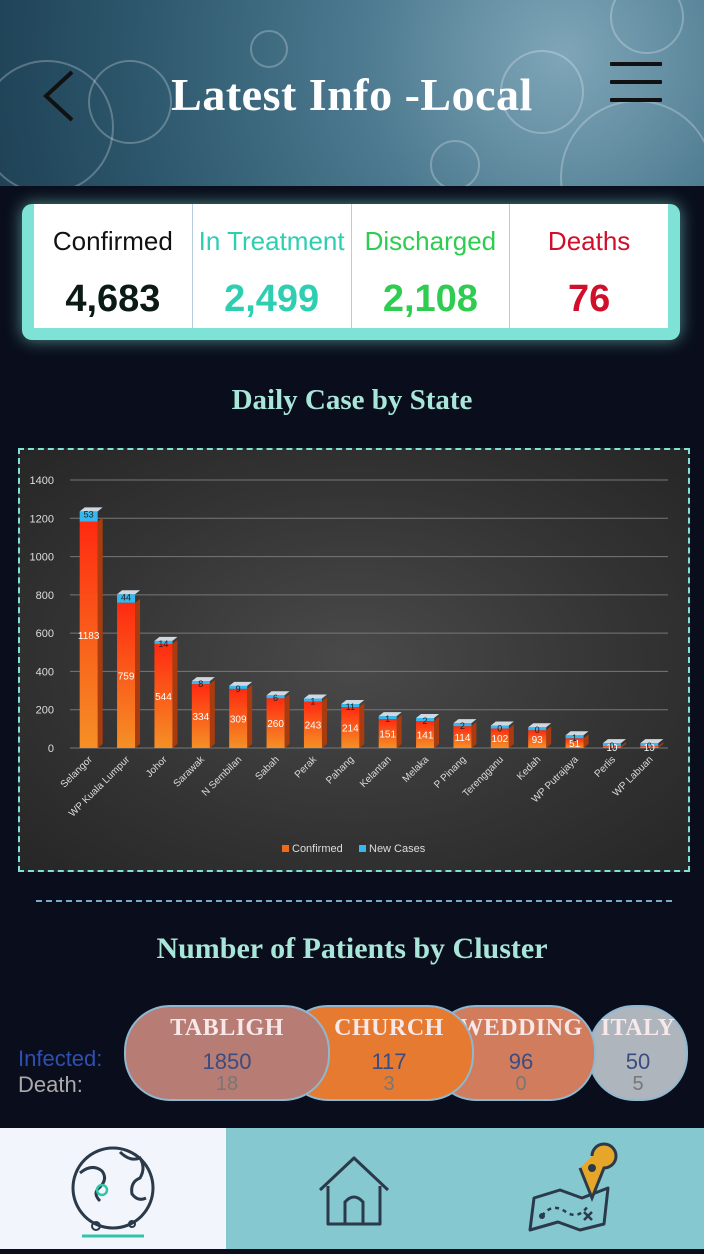 This screenshot has width=704, height=1254. Describe the element at coordinates (272, 266) in the screenshot. I see `stat-in-treatment: In Treatment 2,499` at that location.